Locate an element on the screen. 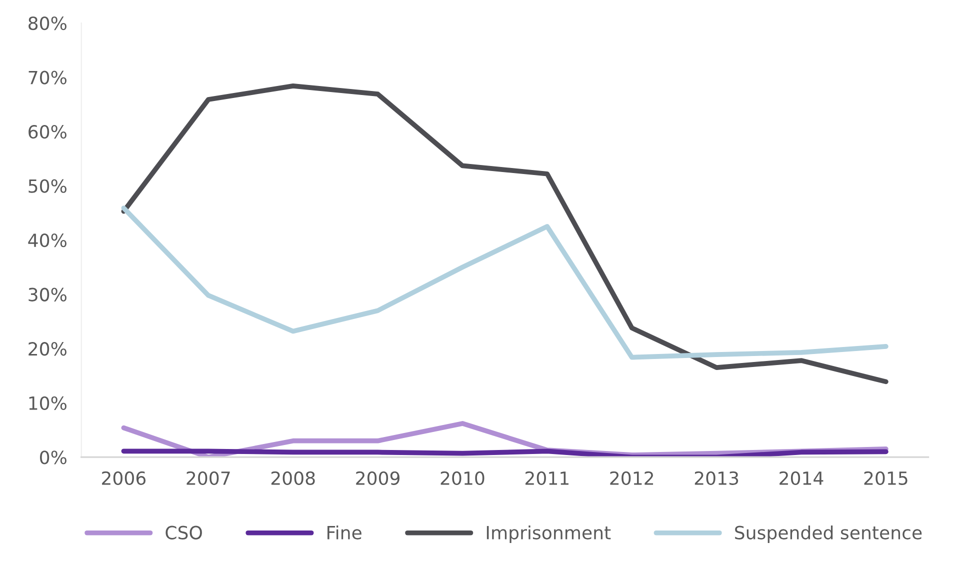 The height and width of the screenshot is (575, 957). y-tick-label: 40% is located at coordinates (47, 241).